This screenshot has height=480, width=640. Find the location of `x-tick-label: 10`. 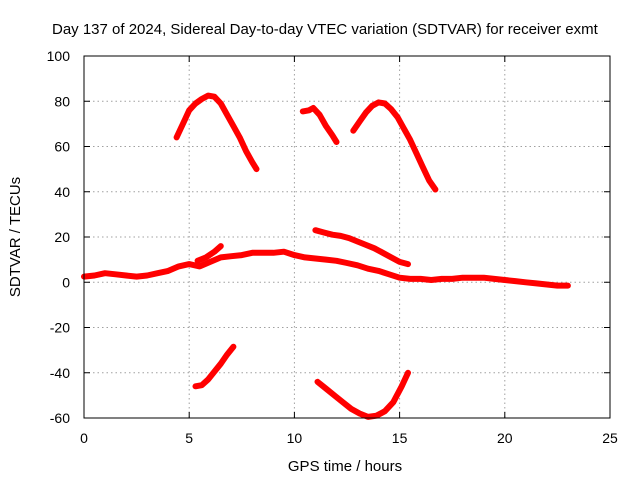

x-tick-label: 10 is located at coordinates (295, 438).